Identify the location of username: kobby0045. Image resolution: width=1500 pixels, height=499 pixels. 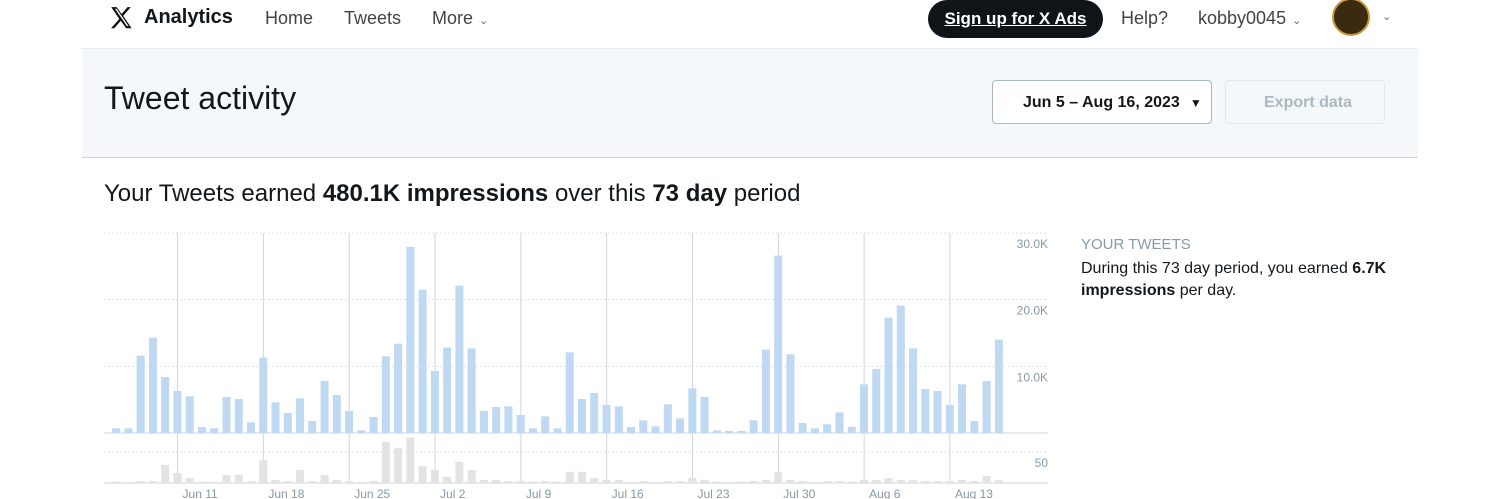
(1242, 18).